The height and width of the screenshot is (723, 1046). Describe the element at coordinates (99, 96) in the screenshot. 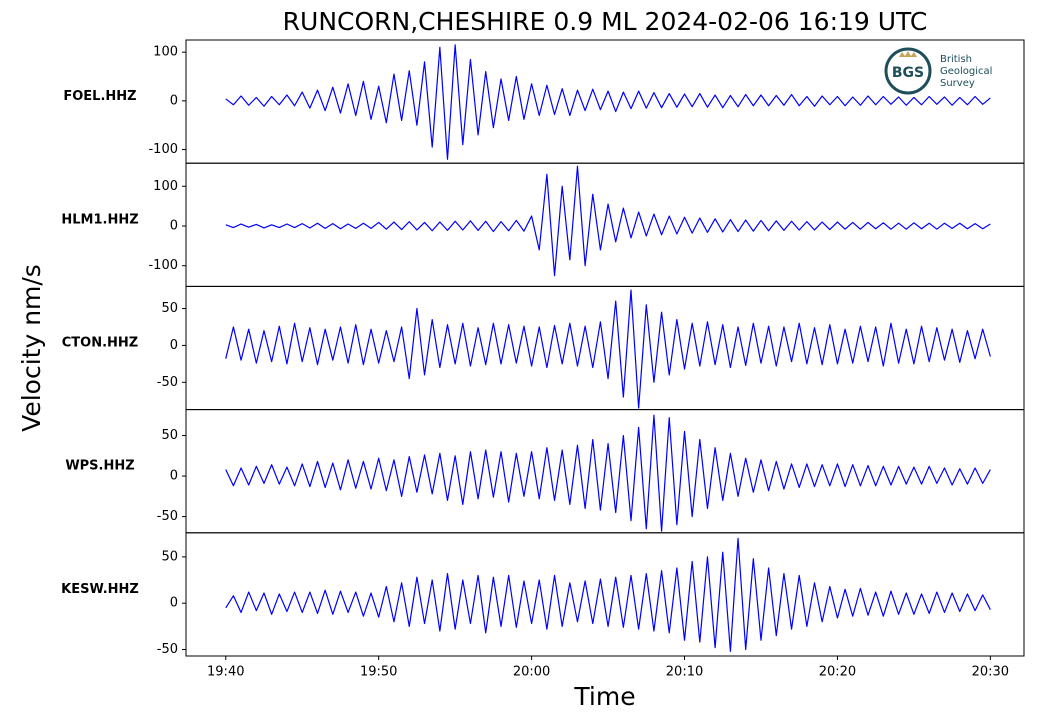

I see `station-label: FOEL.HHZ` at that location.